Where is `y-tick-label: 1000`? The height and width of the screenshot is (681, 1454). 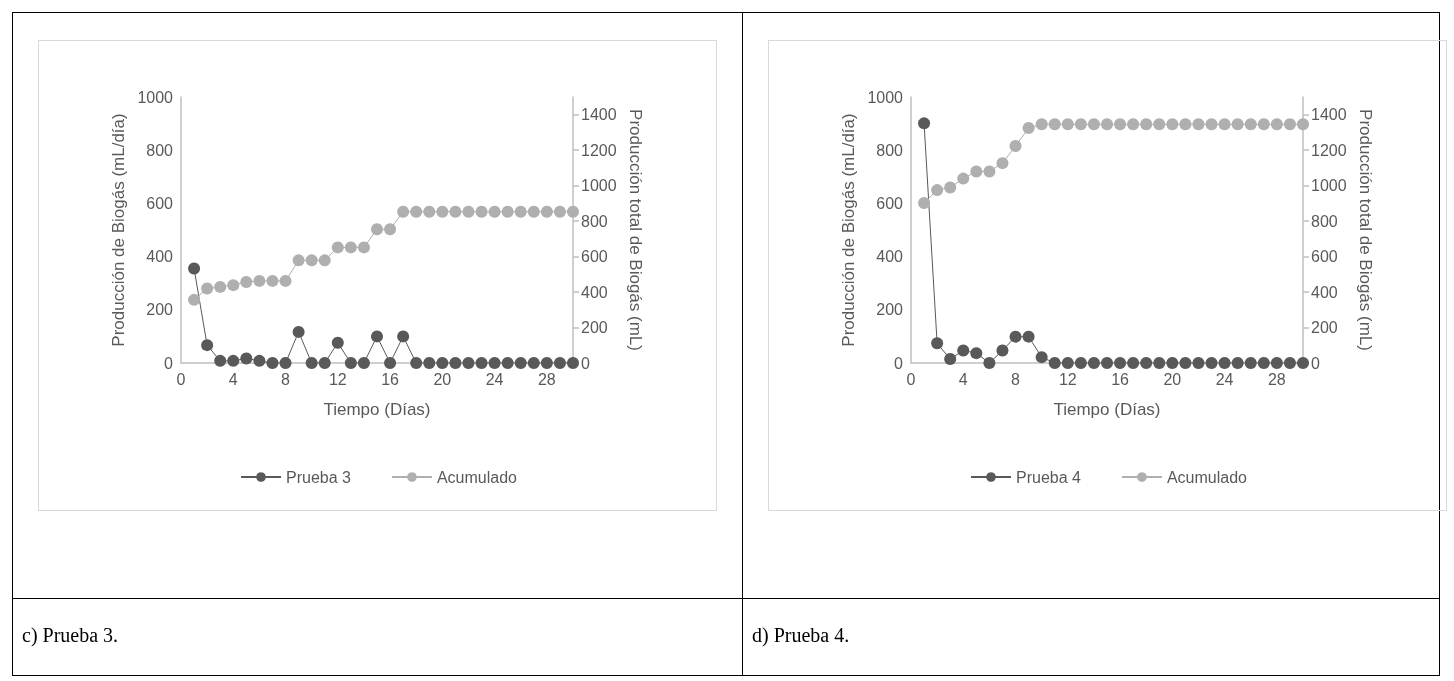 y-tick-label: 1000 is located at coordinates (155, 97).